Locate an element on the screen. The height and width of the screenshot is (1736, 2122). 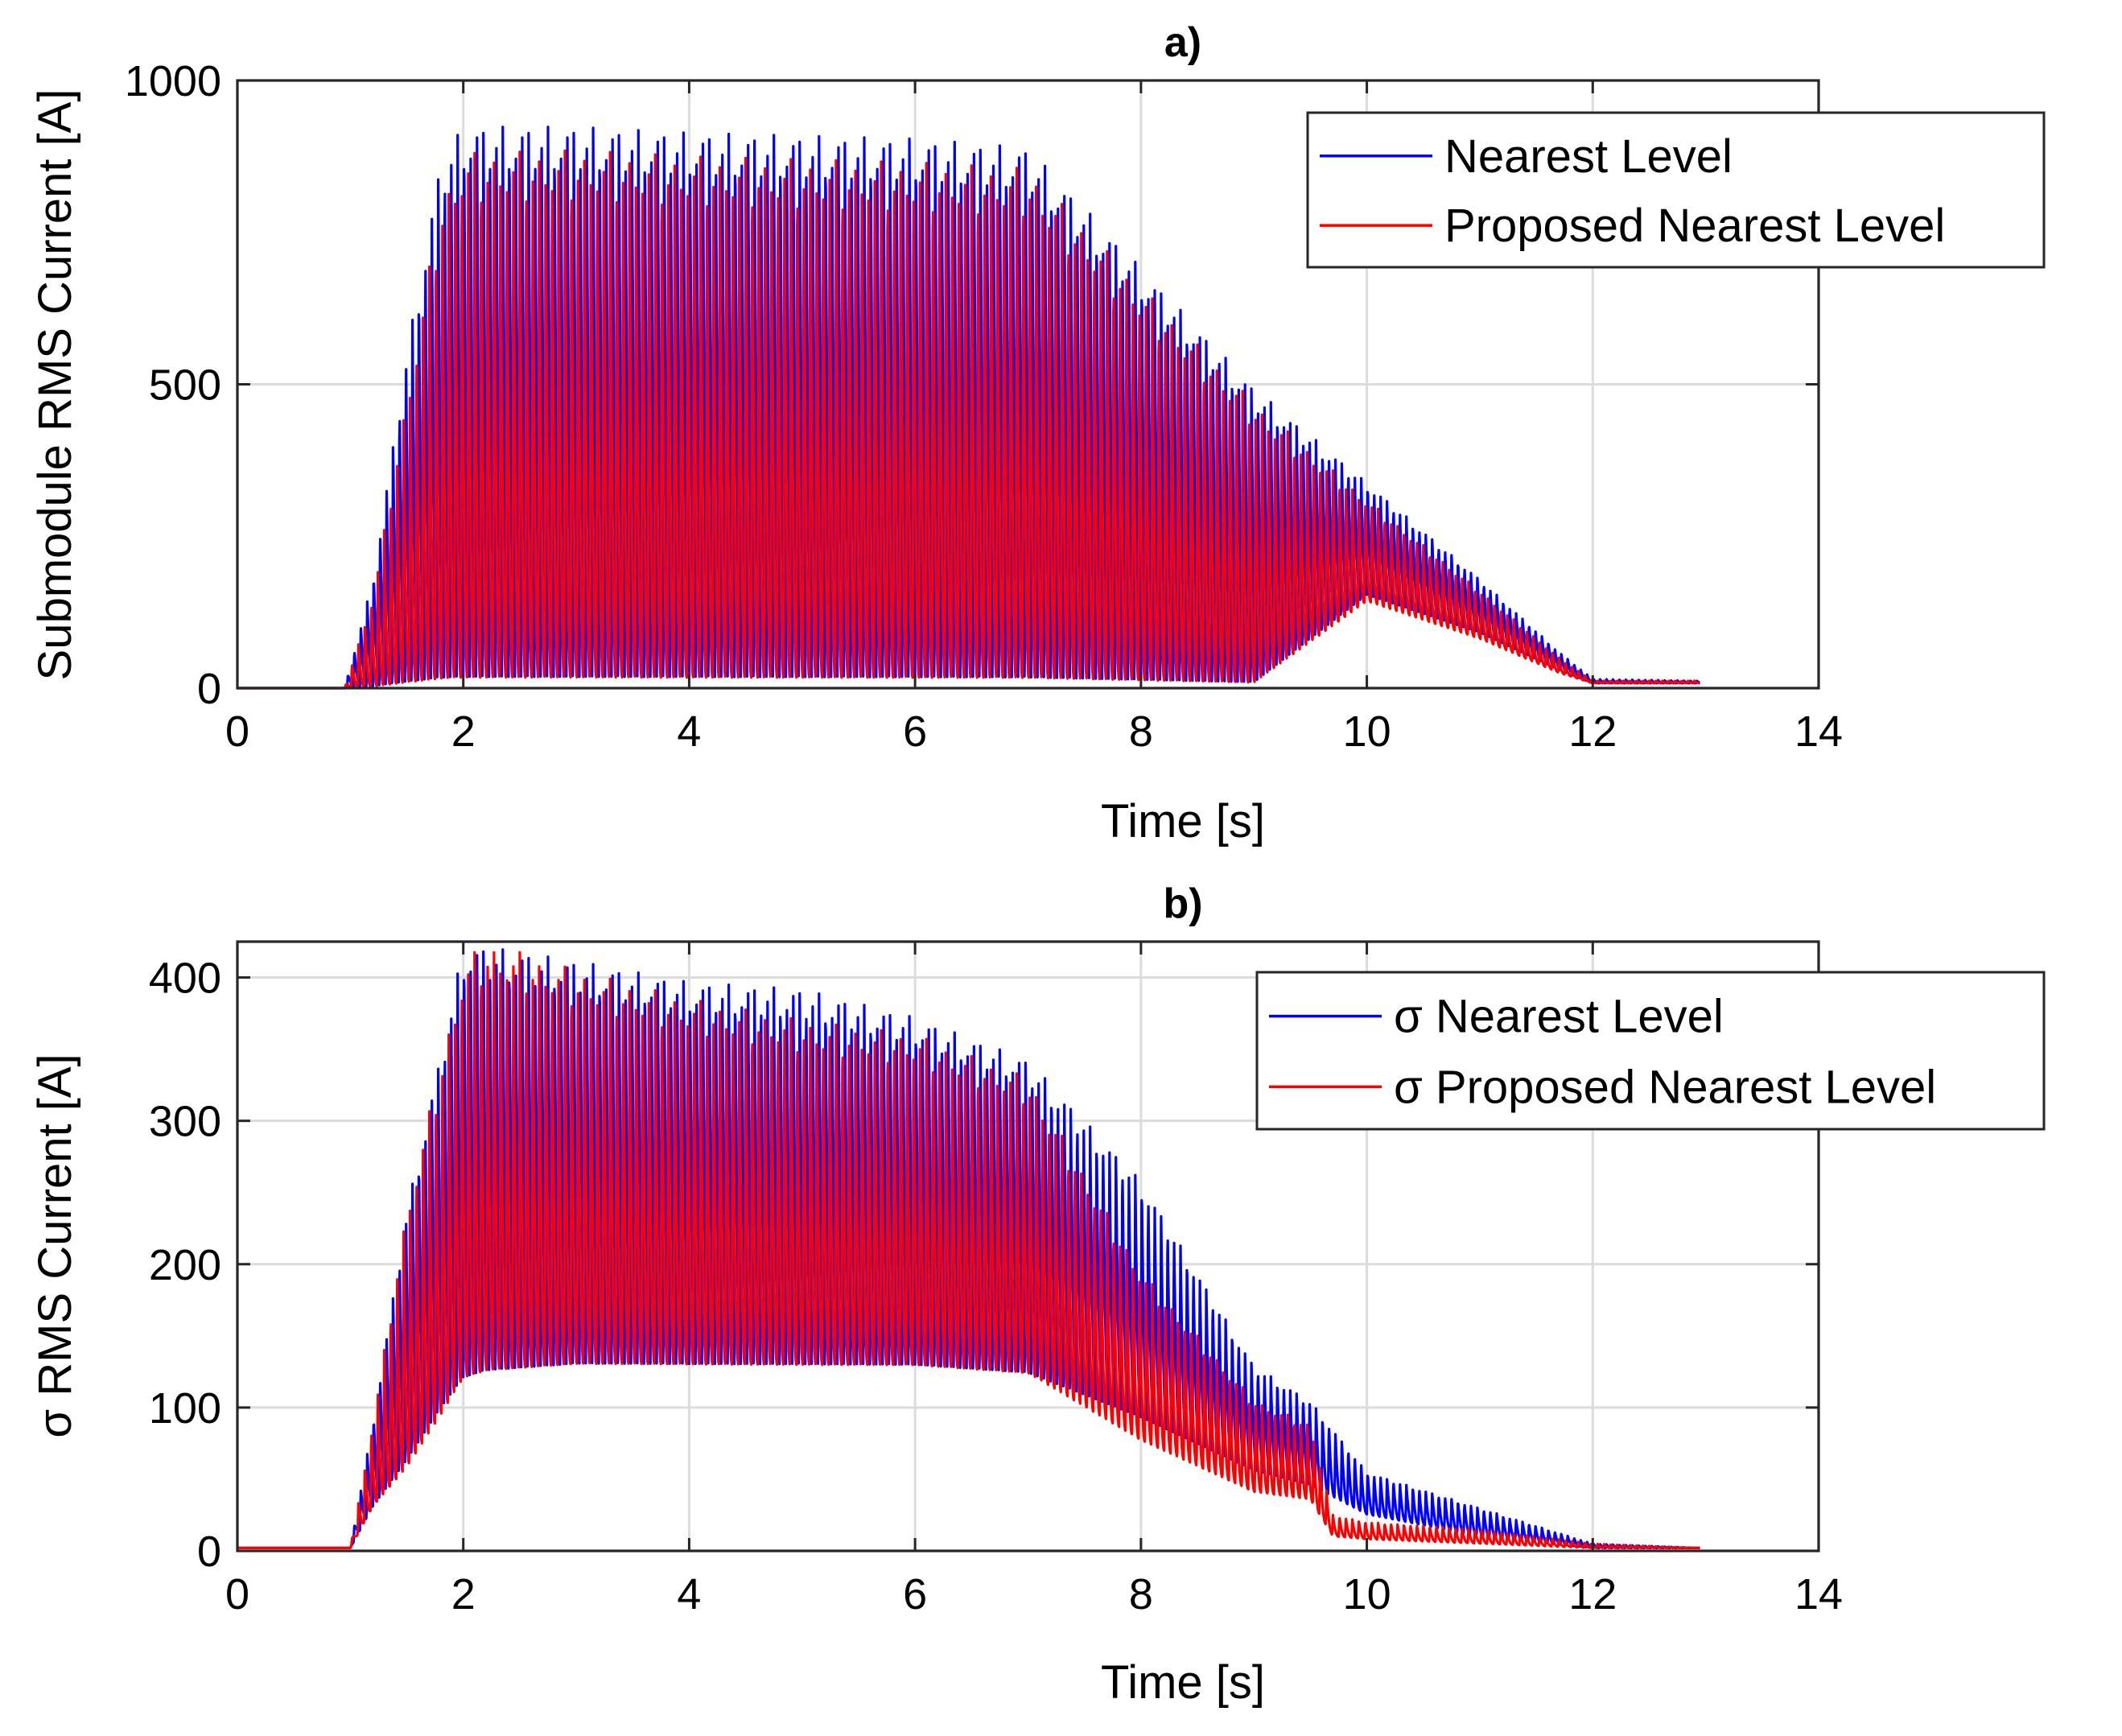
y-tick-label: 200 is located at coordinates (185, 1265).